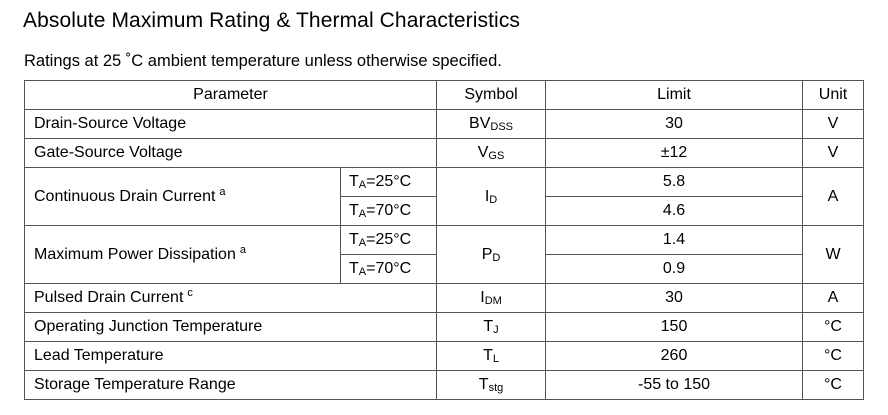 The image size is (888, 415). I want to click on limit-cell: 260, so click(674, 356).